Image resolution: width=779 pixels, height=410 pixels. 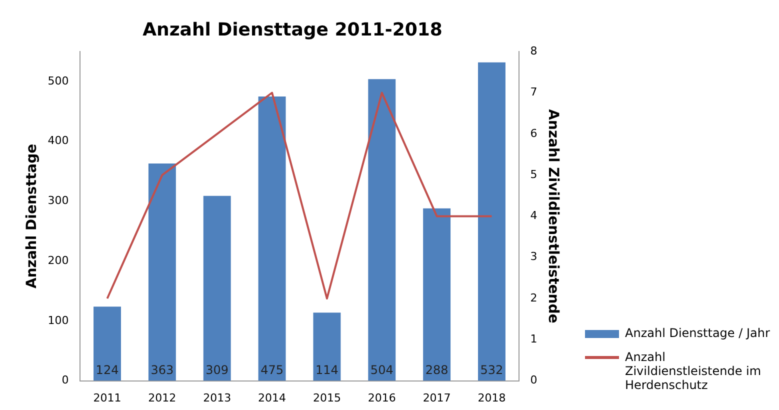 What do you see at coordinates (272, 369) in the screenshot?
I see `data-label: 475` at bounding box center [272, 369].